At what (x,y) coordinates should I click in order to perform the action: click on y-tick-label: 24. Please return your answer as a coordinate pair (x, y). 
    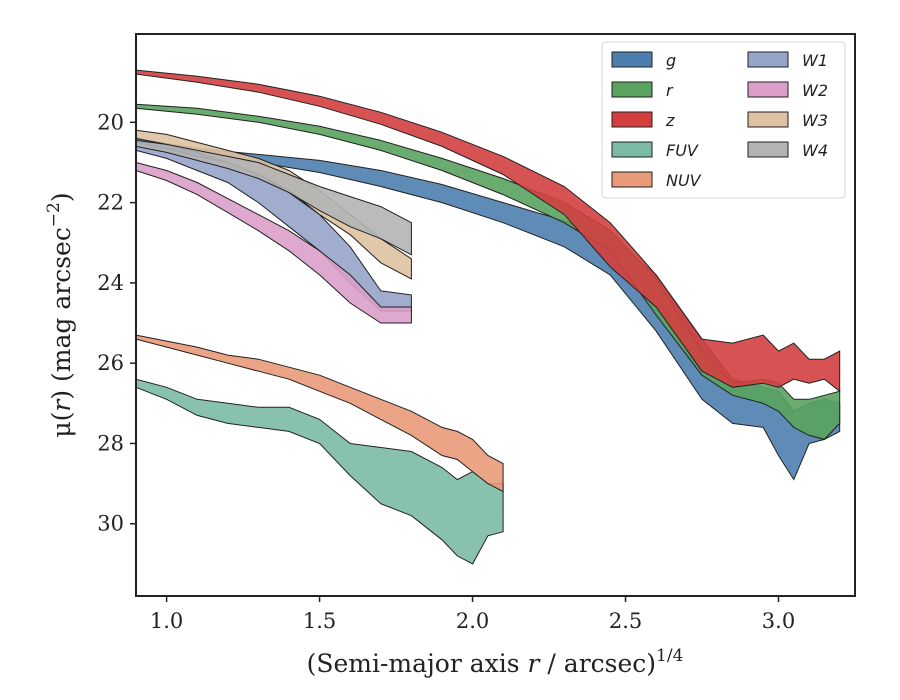
    Looking at the image, I should click on (110, 283).